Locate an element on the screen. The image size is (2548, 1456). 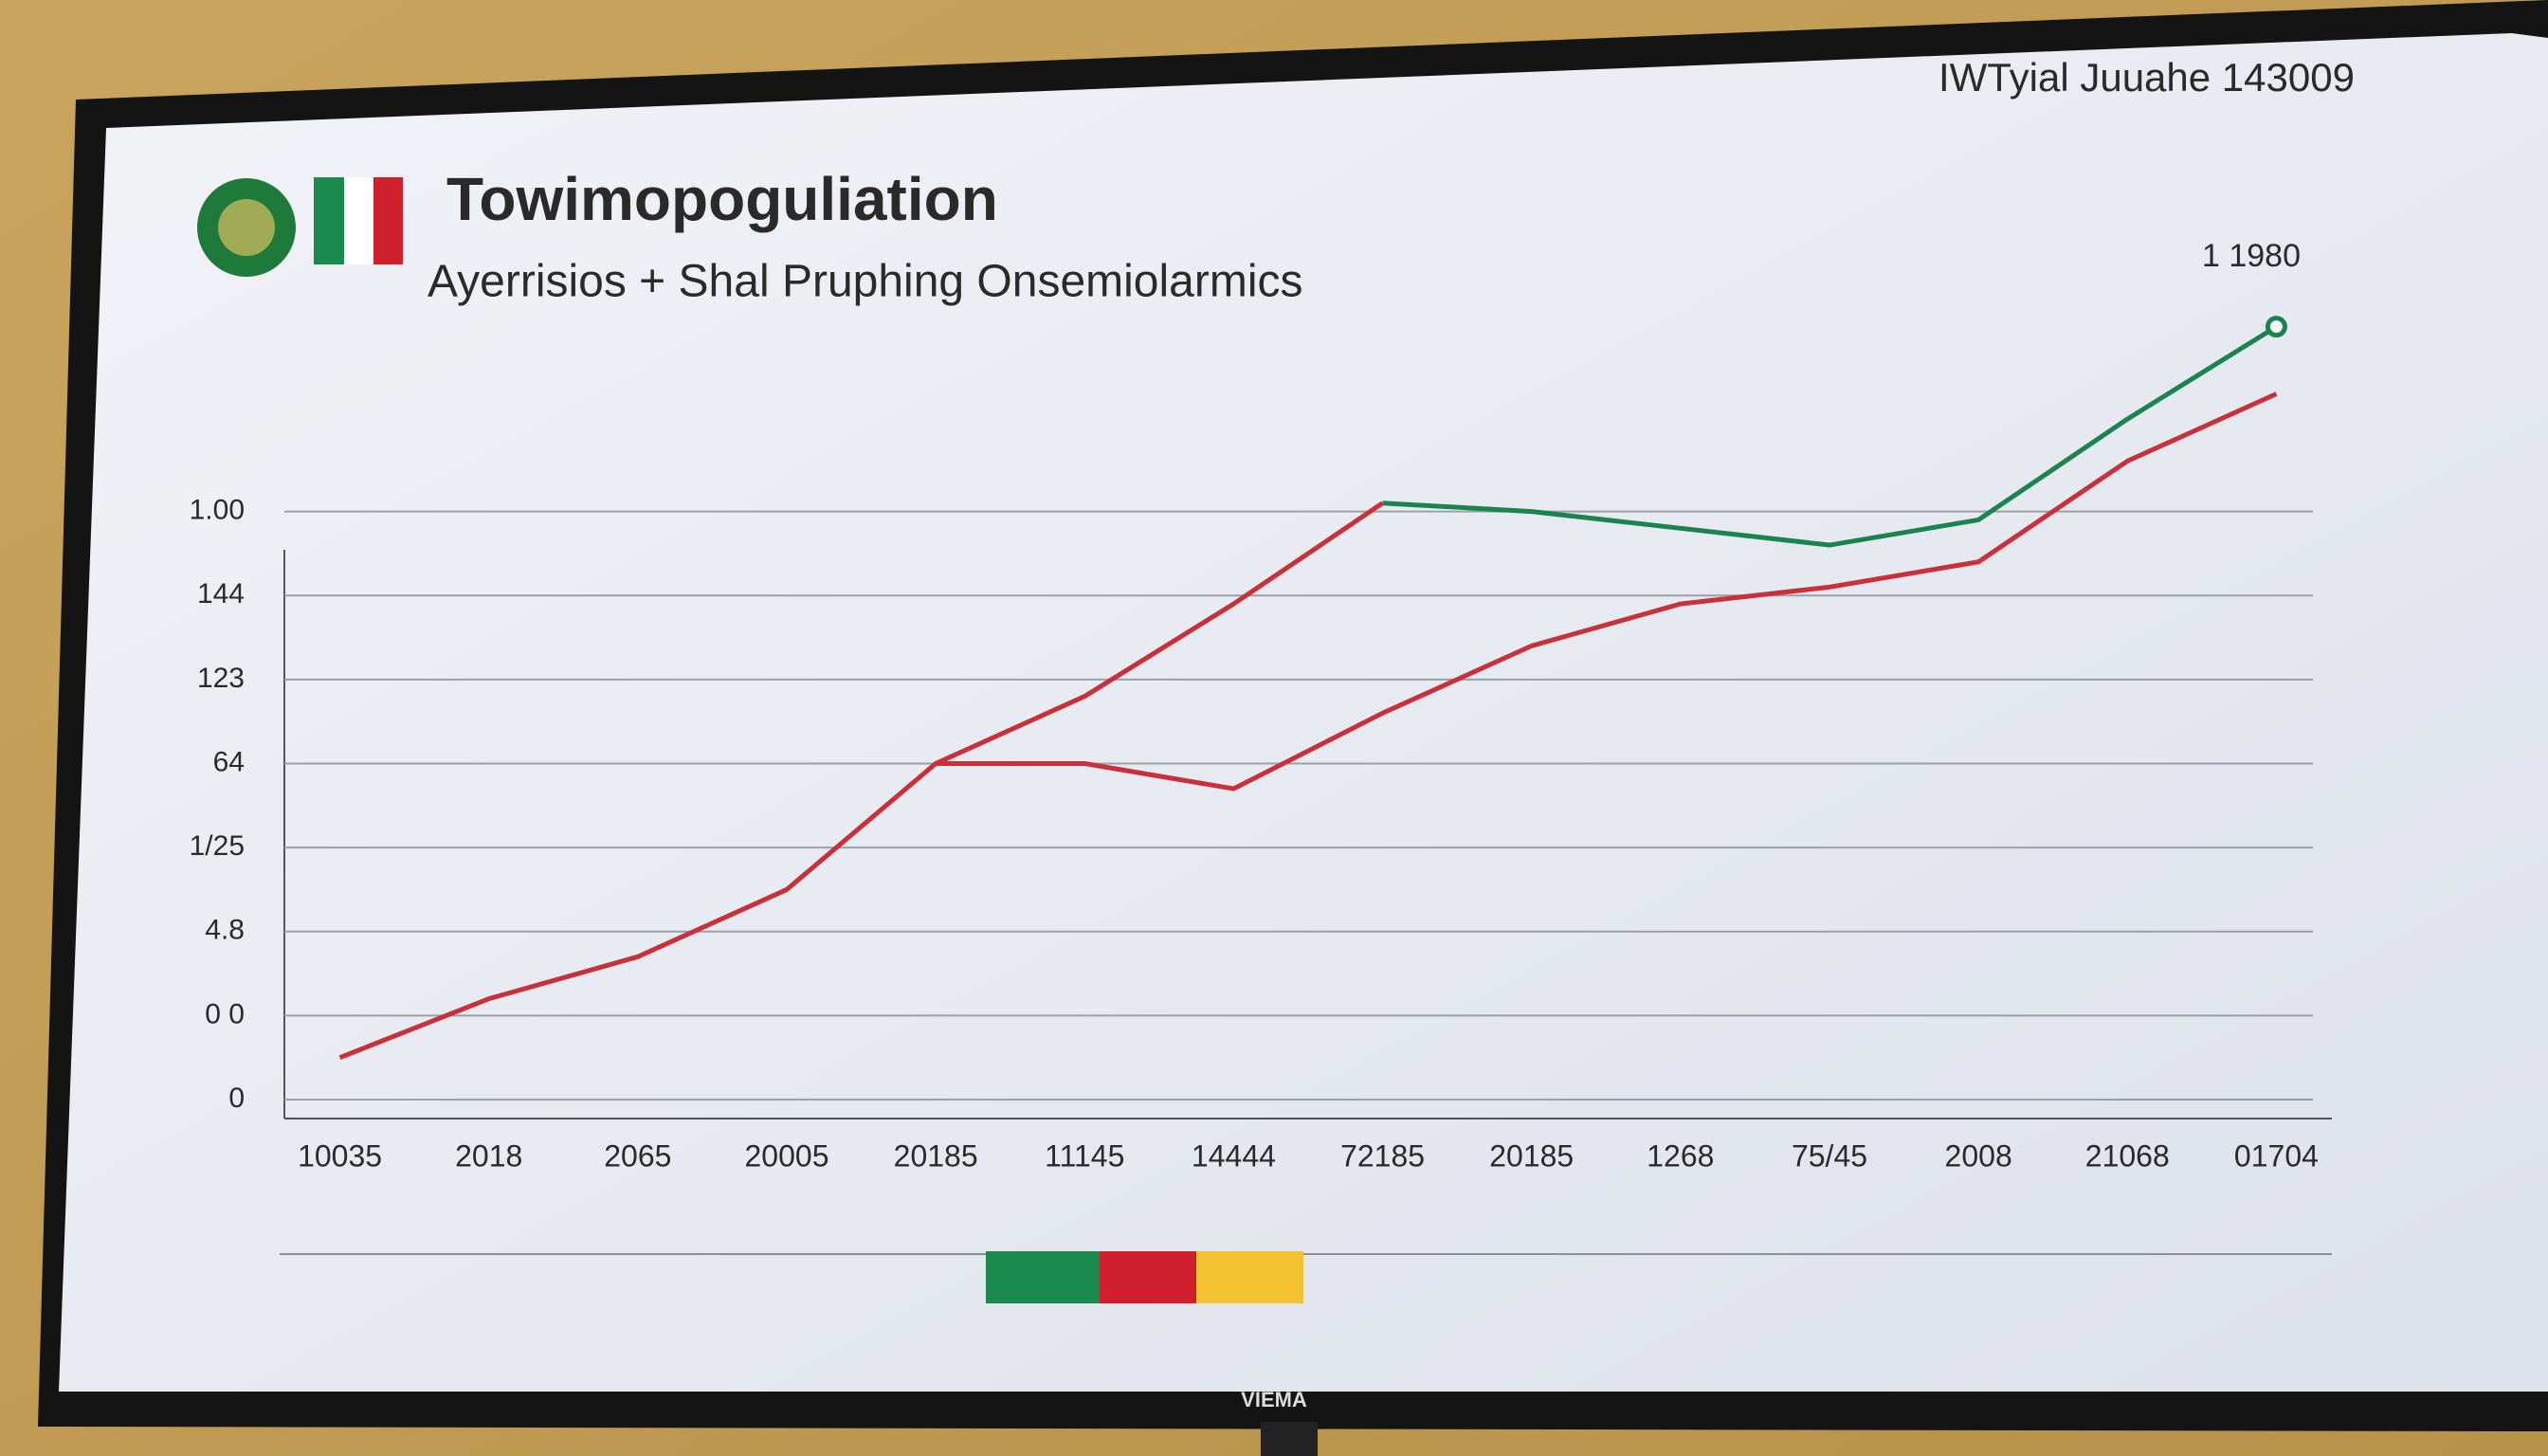
flag-white is located at coordinates (358, 220).